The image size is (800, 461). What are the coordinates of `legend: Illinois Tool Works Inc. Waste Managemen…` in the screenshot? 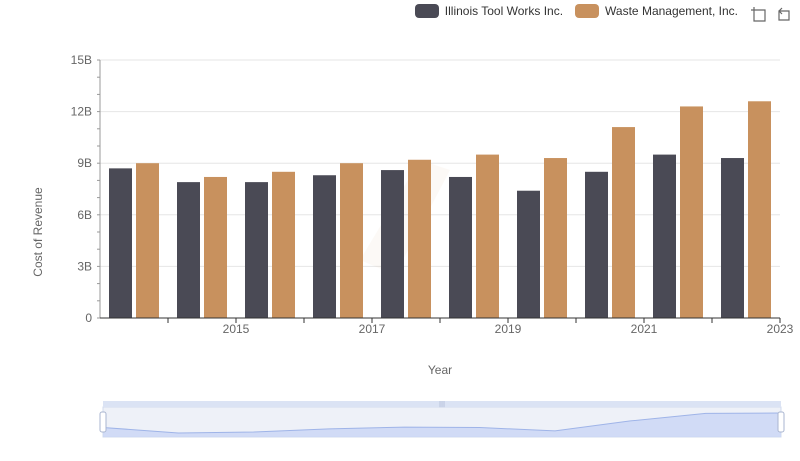 It's located at (576, 11).